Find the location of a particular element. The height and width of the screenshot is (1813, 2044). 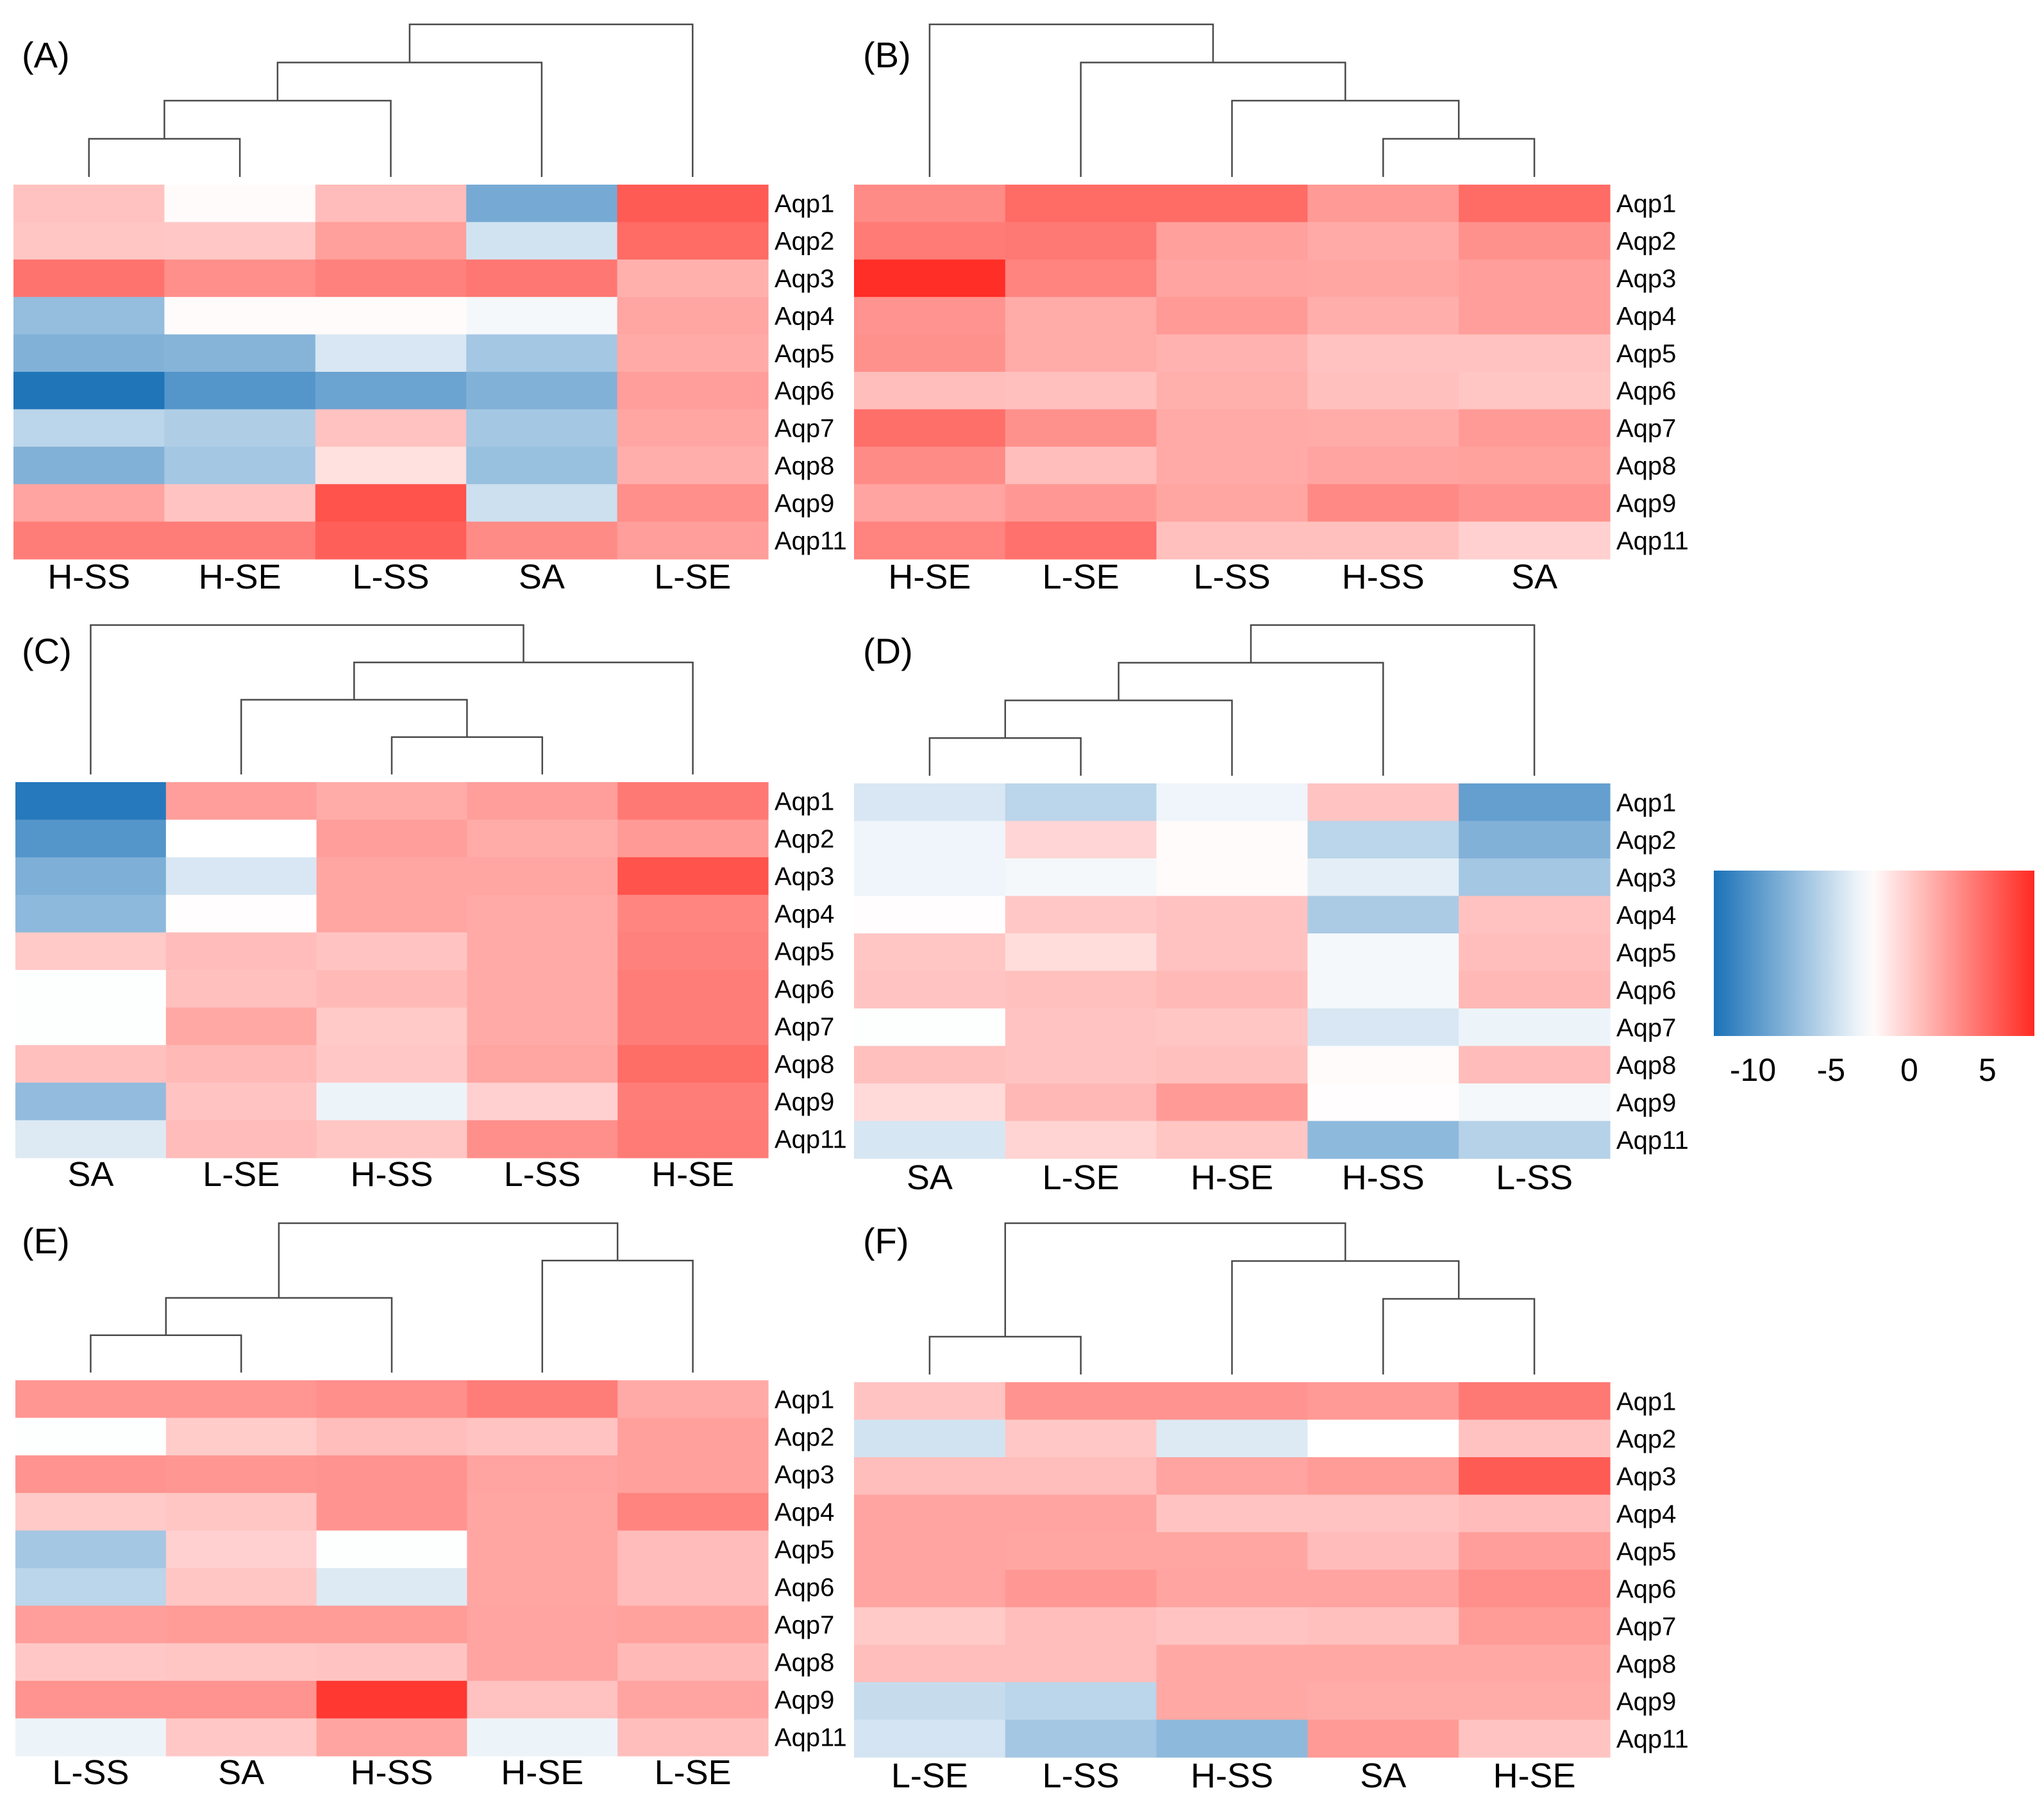

row-label: Aqp5 is located at coordinates (1646, 354).